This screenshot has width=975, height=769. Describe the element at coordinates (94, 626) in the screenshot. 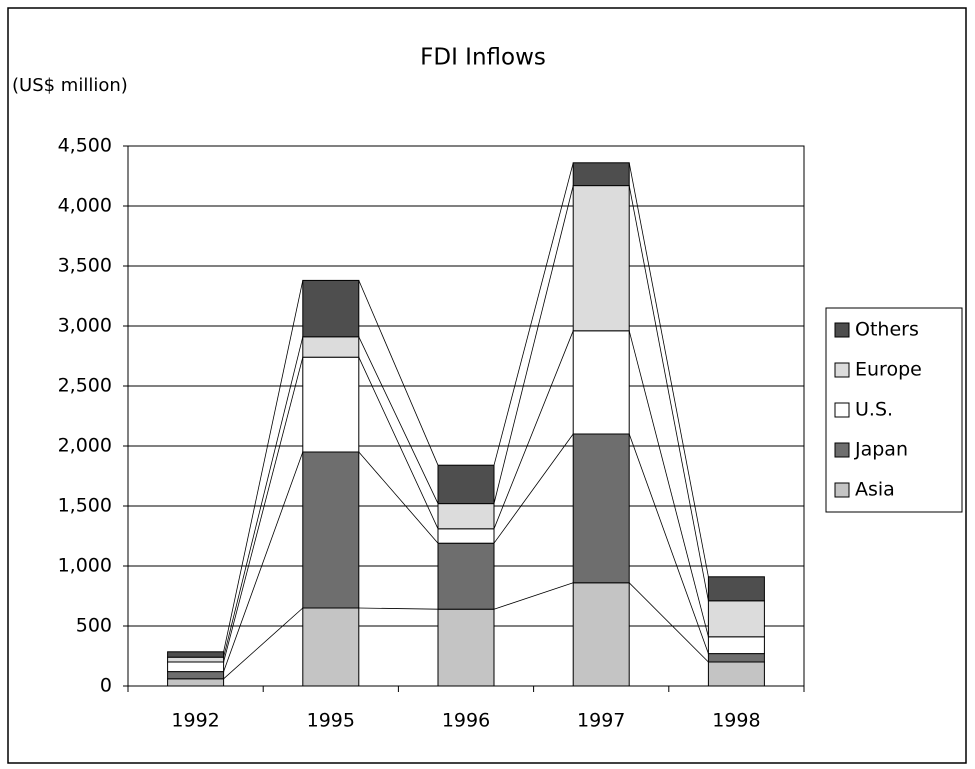

I see `y-tick-label: 500` at that location.